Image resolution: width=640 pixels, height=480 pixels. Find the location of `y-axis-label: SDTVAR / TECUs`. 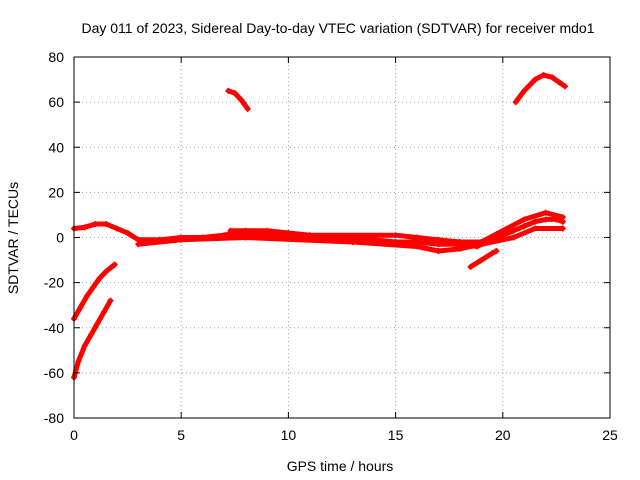

y-axis-label: SDTVAR / TECUs is located at coordinates (13, 238).